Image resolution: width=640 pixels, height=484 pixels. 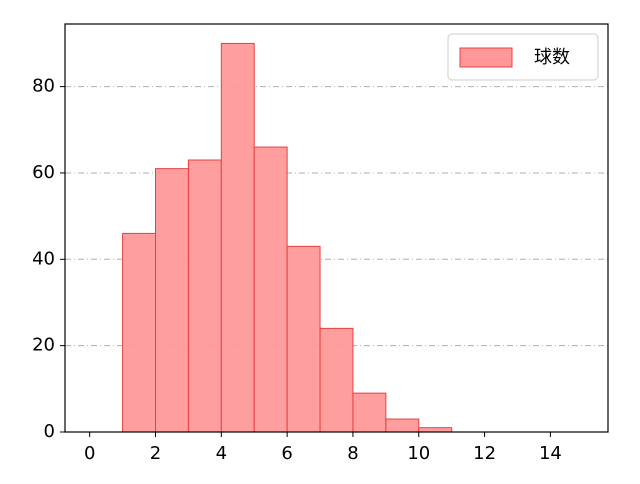 I want to click on x-tick-label: 6, so click(x=286, y=453).